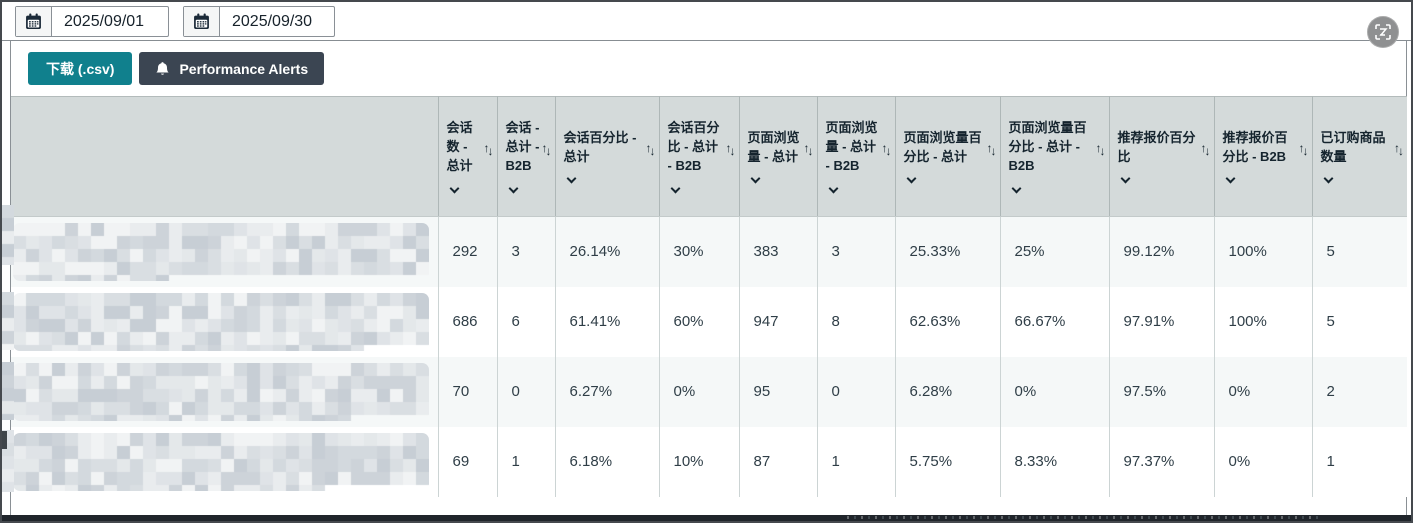  I want to click on cell-featured-offer-pct: 97.5%, so click(1162, 391).